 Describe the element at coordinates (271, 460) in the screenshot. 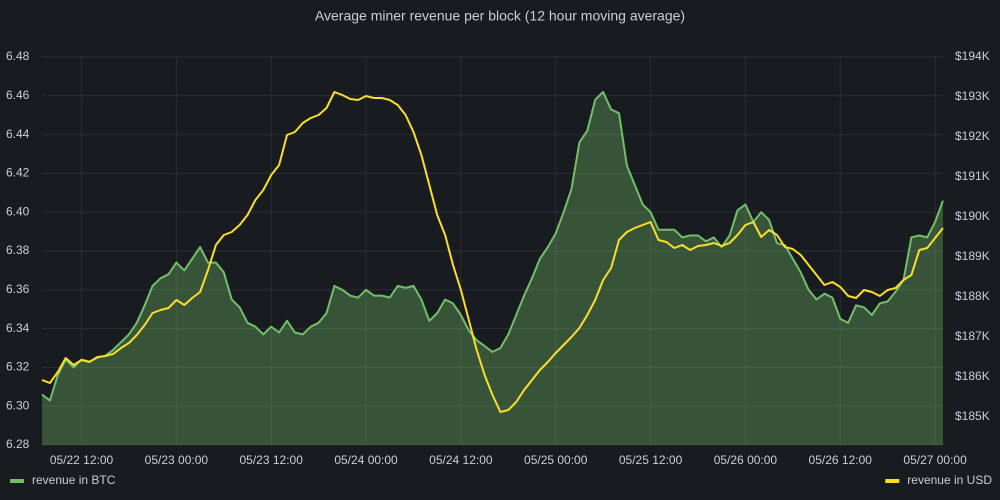

I see `x-tick-label: 05/23 12:00` at that location.